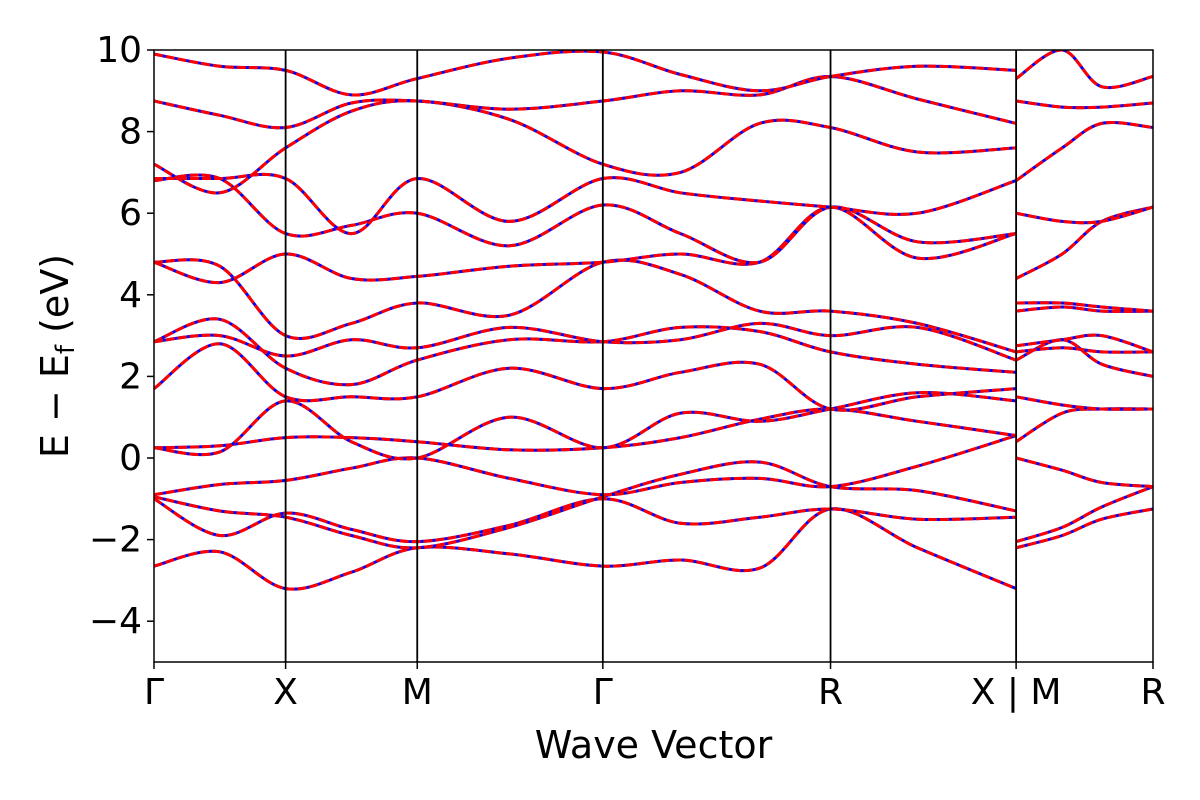  I want to click on band-20-reference-line, so click(1084, 425).